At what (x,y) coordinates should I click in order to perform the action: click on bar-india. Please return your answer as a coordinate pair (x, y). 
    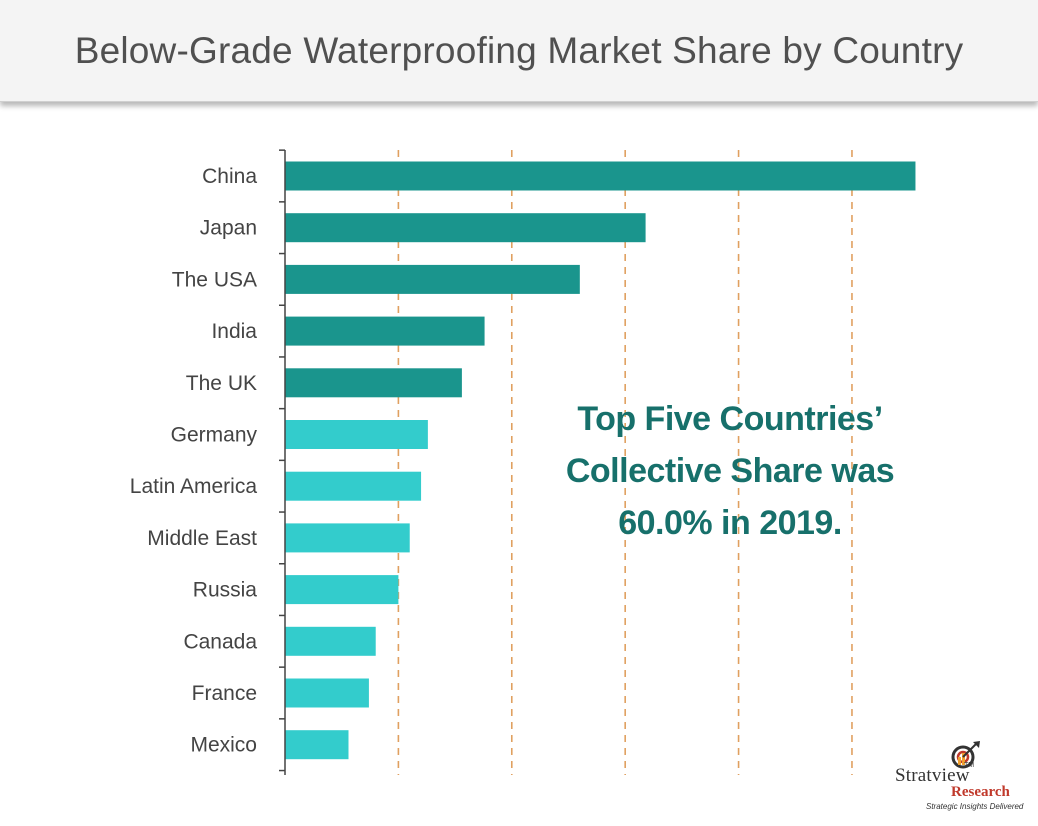
    Looking at the image, I should click on (385, 331).